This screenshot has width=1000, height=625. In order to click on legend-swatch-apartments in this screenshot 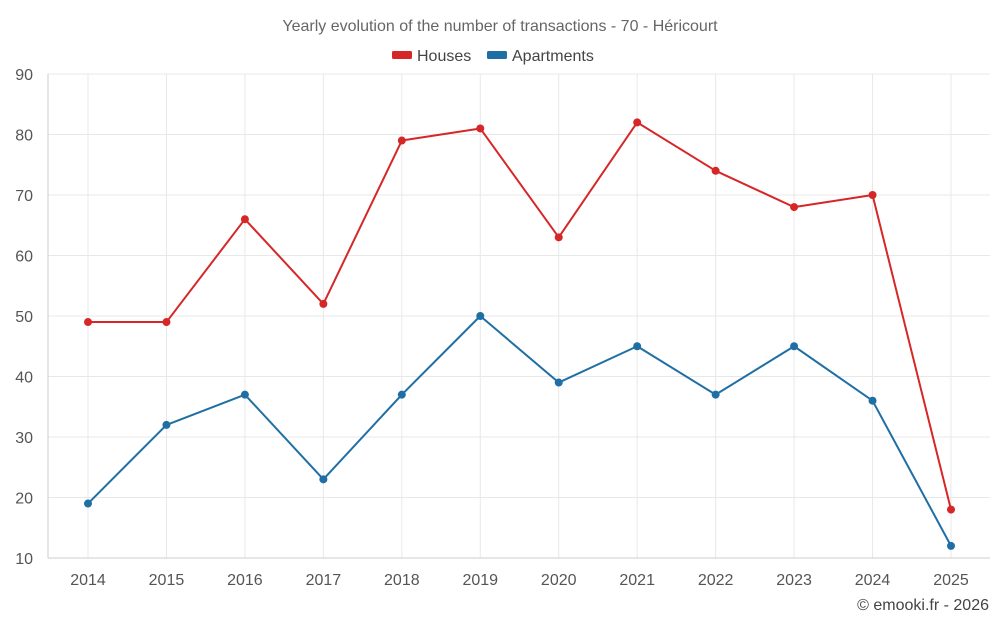, I will do `click(497, 55)`.